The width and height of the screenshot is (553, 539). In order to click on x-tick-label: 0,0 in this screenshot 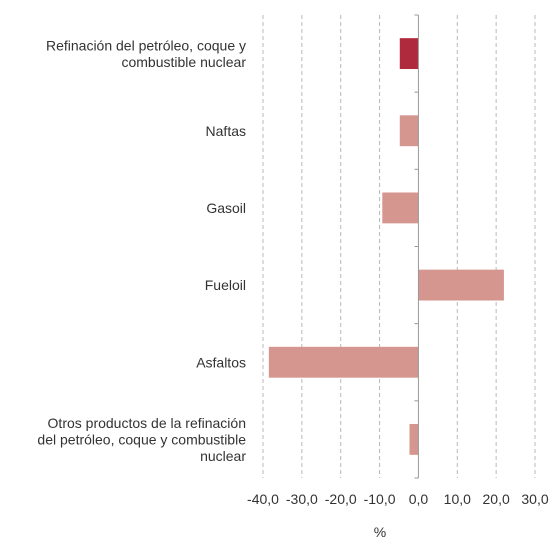, I will do `click(419, 499)`.